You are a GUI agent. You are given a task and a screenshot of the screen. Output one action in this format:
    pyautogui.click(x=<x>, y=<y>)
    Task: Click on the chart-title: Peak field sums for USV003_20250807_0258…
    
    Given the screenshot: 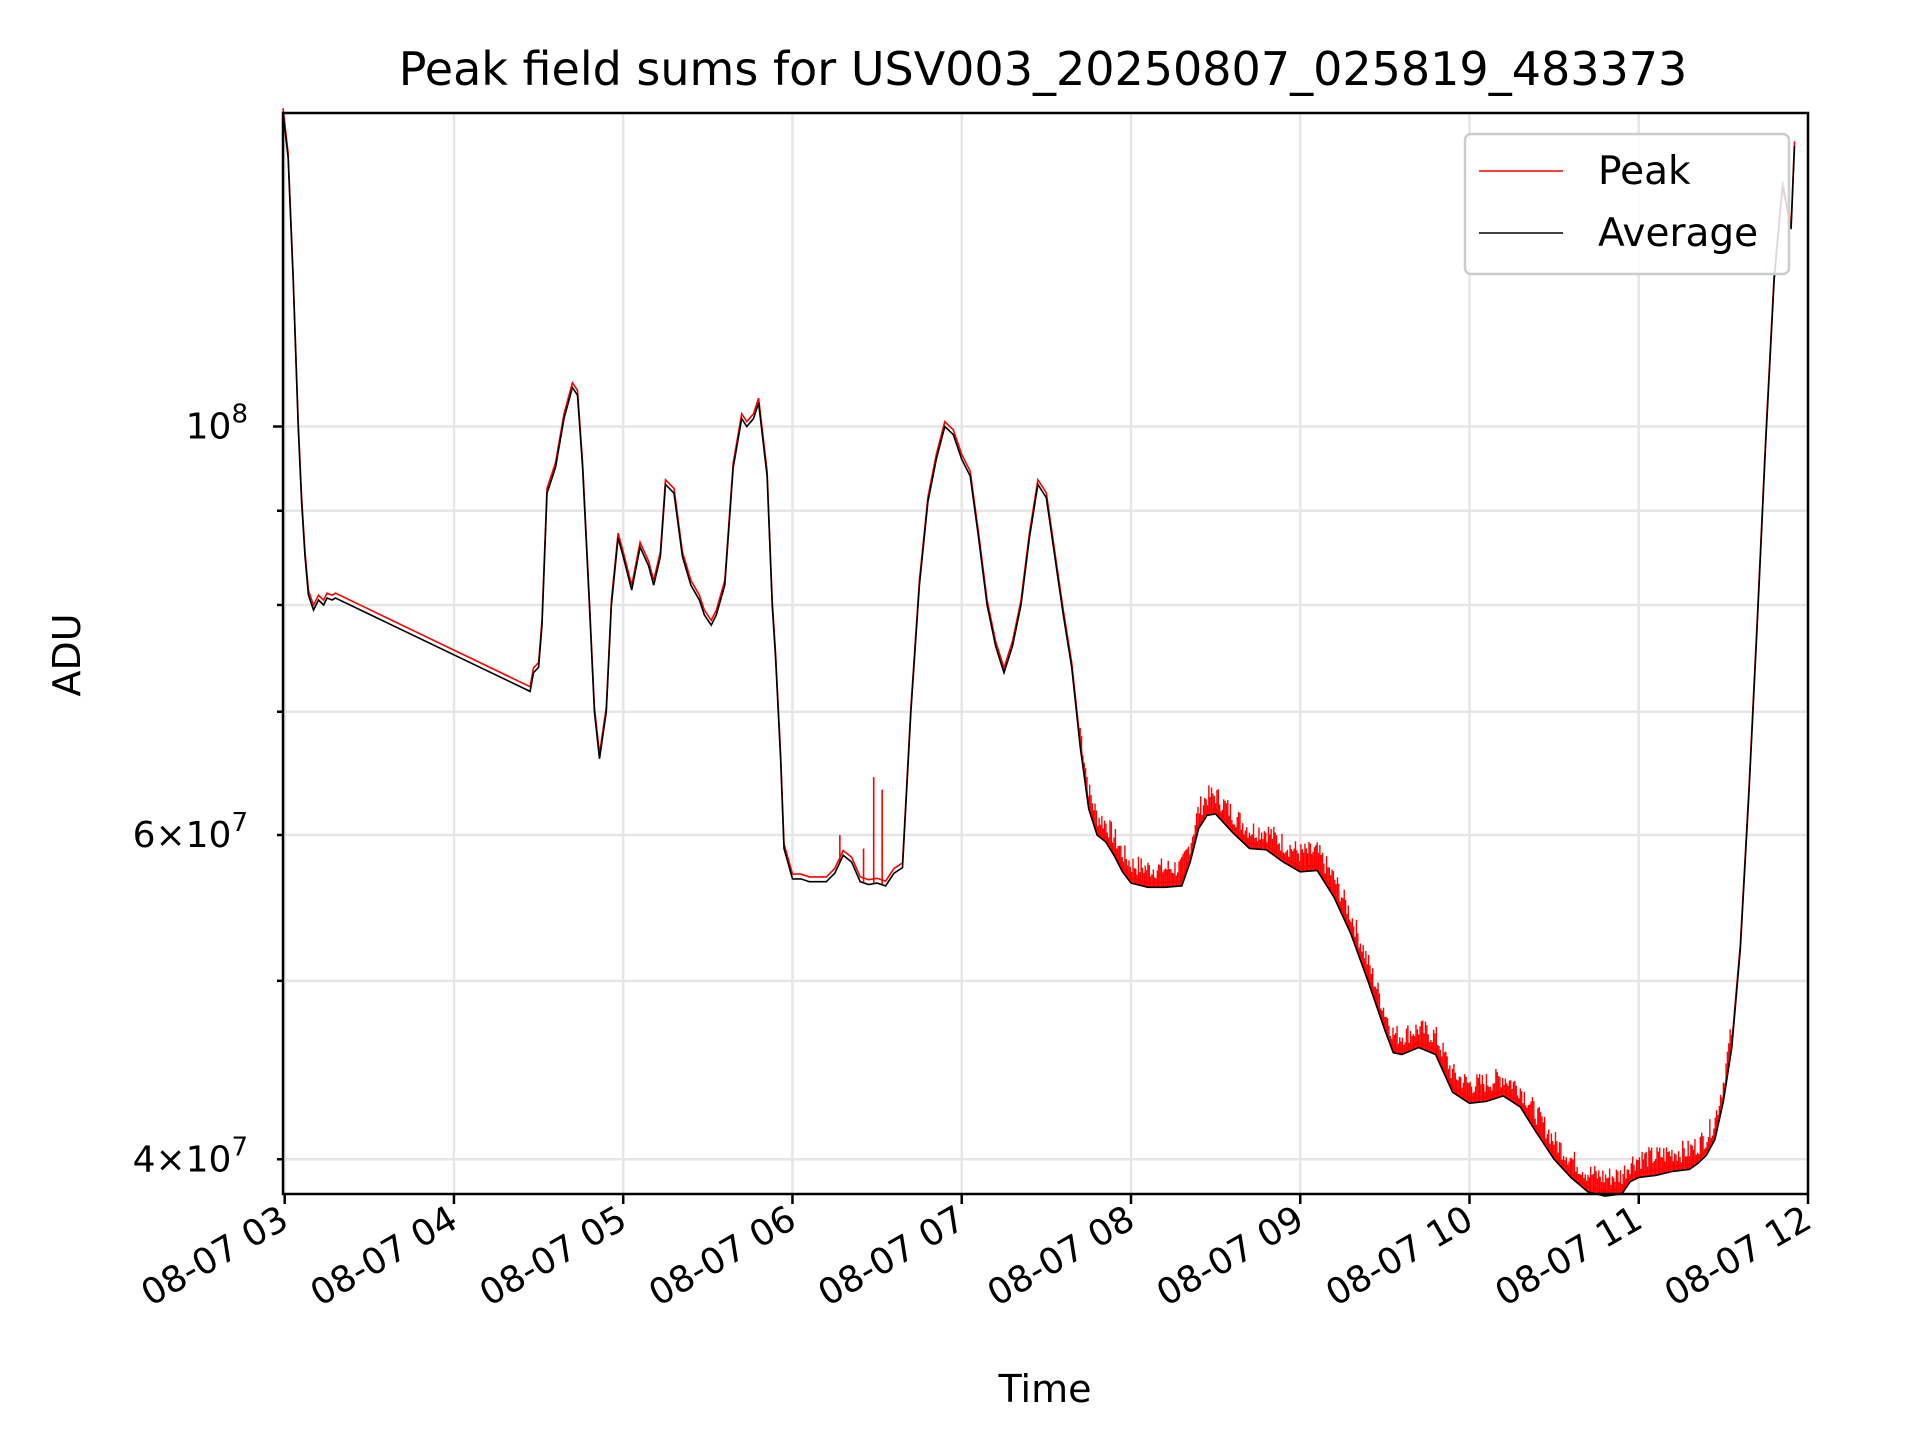 What is the action you would take?
    pyautogui.click(x=1043, y=69)
    